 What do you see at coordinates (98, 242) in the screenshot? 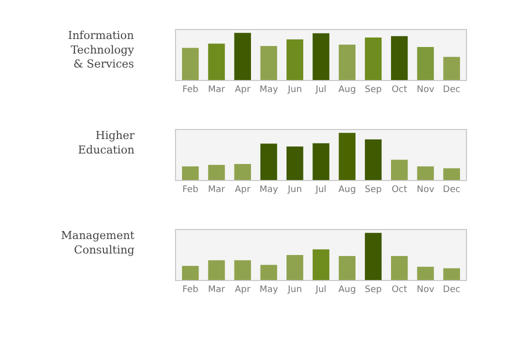
I see `chart-title: Management Consulting` at bounding box center [98, 242].